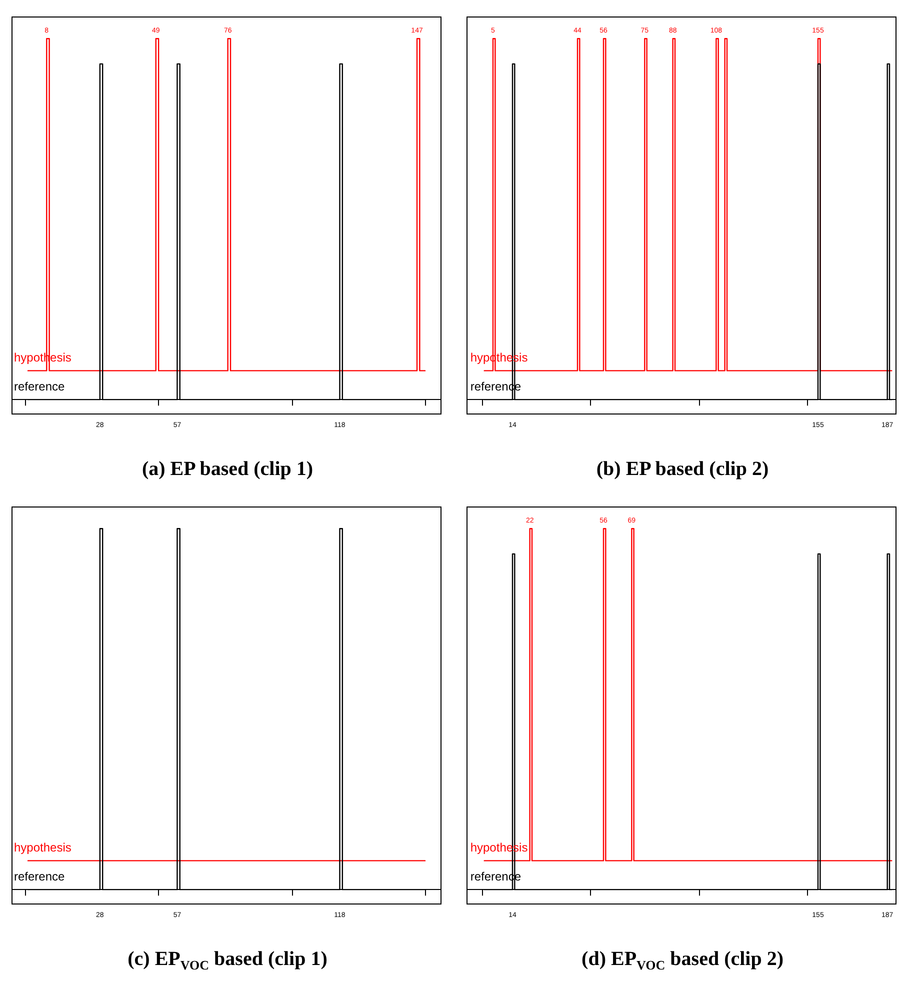 This screenshot has width=910, height=981. I want to click on series-label: hypothesis, so click(43, 847).